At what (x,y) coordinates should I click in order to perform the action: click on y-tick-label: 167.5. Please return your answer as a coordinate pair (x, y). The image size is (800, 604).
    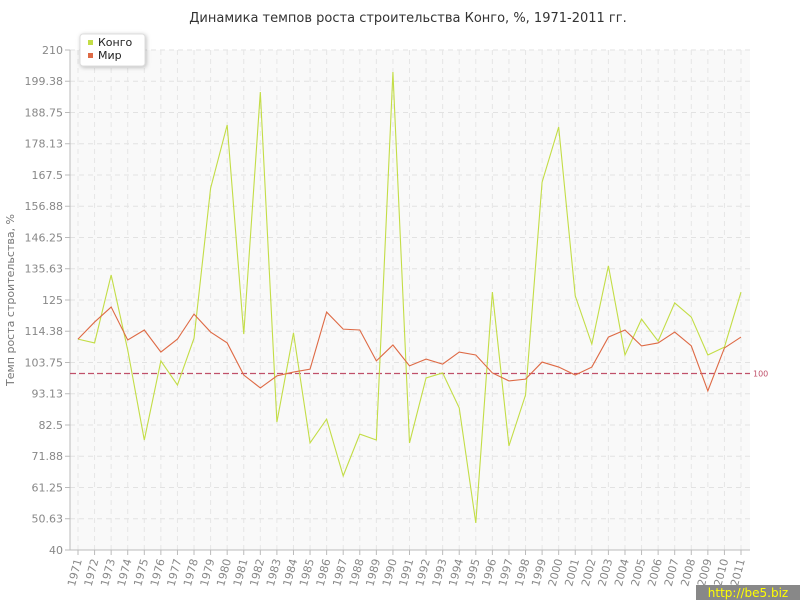
    Looking at the image, I should click on (48, 175).